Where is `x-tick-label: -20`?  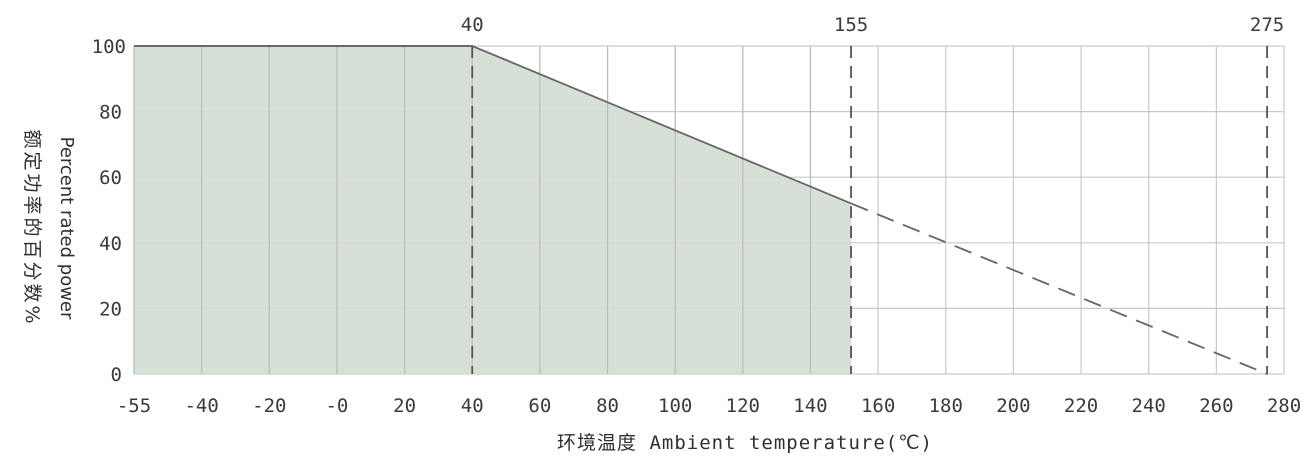 x-tick-label: -20 is located at coordinates (269, 406).